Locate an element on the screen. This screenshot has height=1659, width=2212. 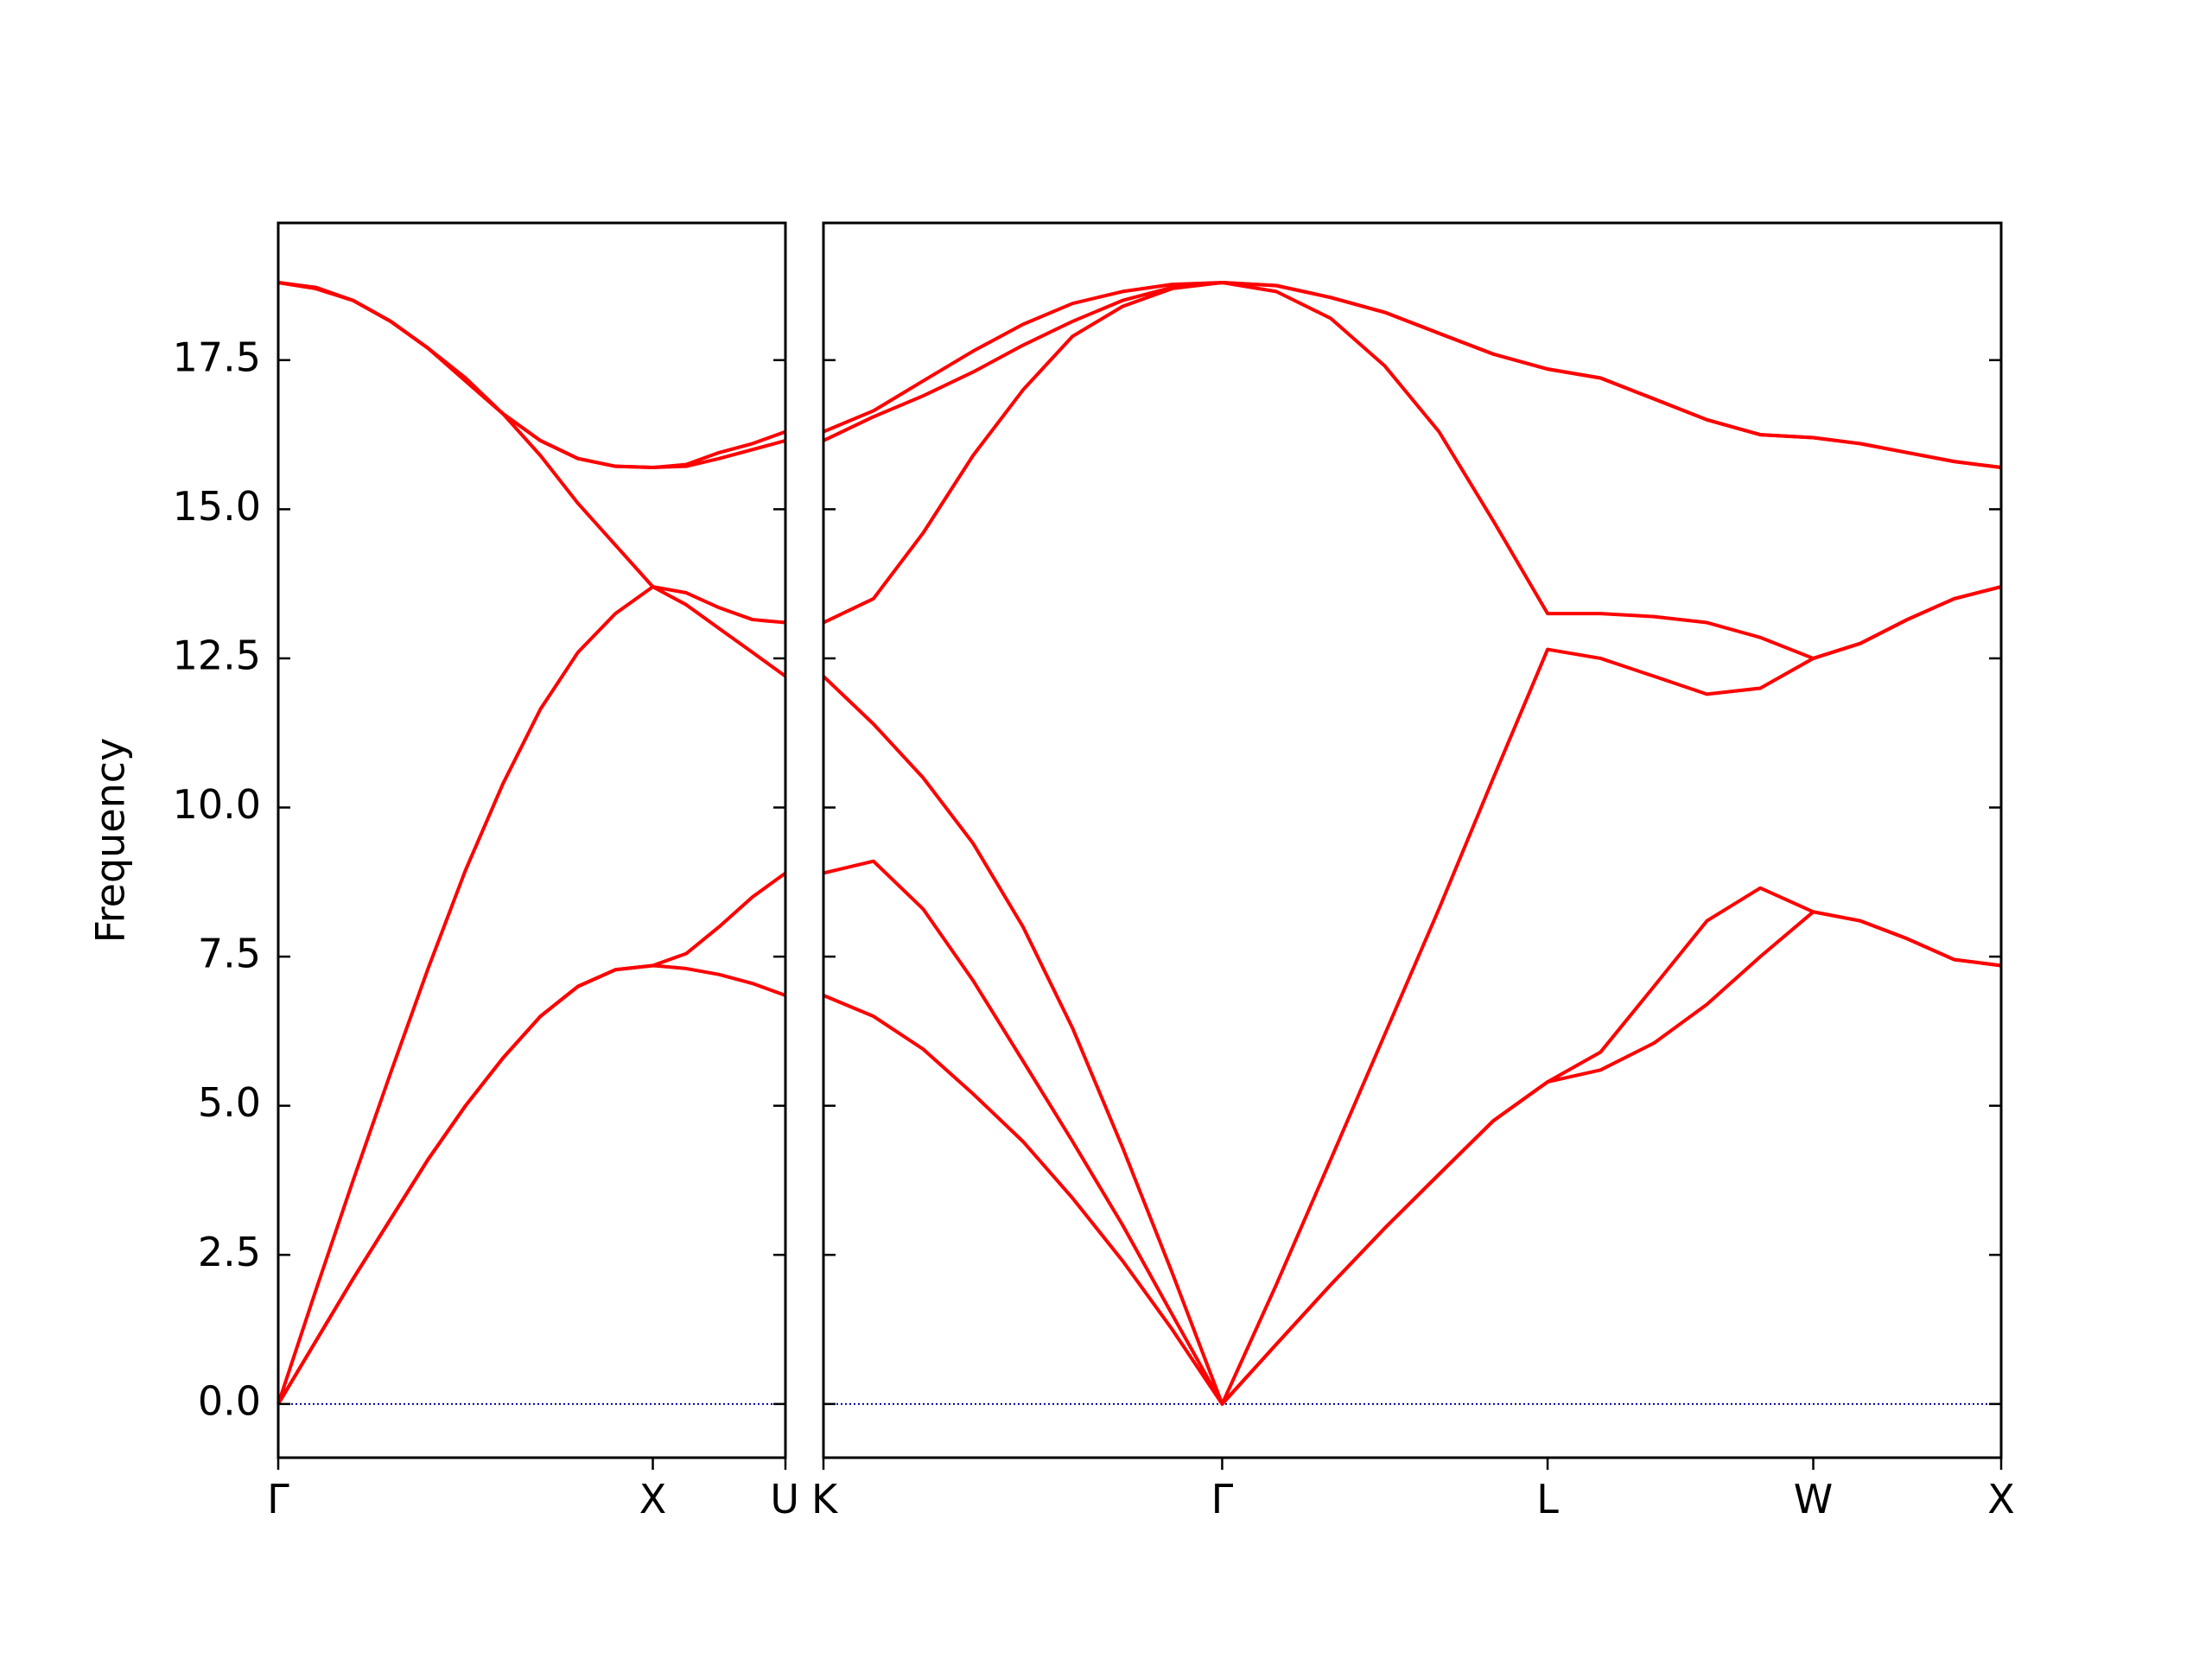
x-tick-label: K is located at coordinates (825, 1499).